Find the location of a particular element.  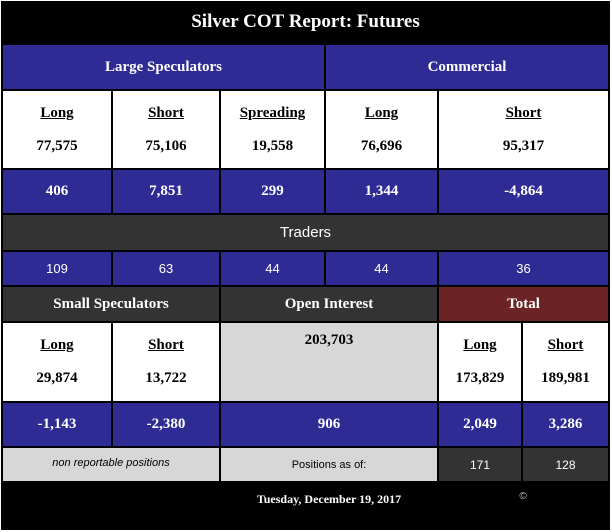

total-long-cell: Long 173,829 is located at coordinates (480, 362).